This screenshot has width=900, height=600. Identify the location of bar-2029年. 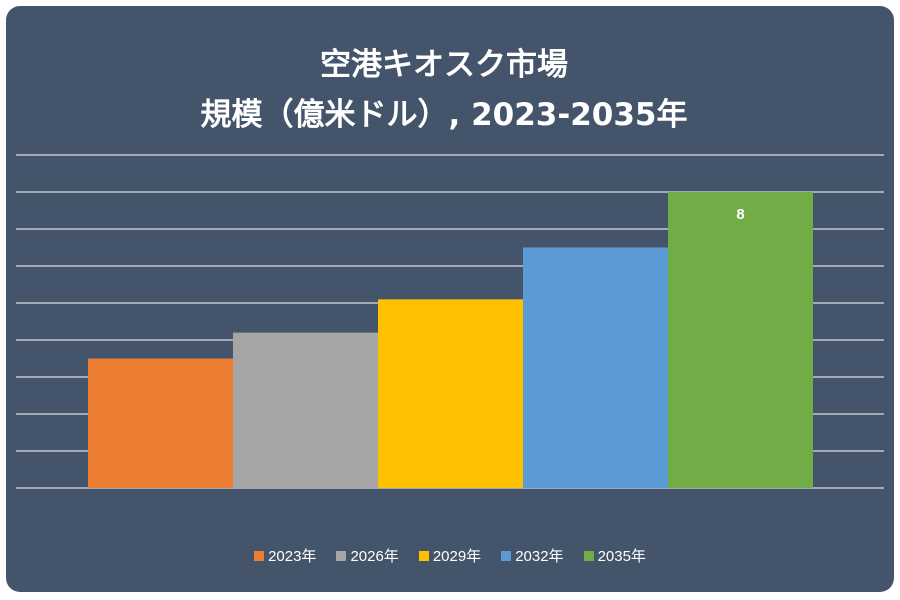
(450, 393).